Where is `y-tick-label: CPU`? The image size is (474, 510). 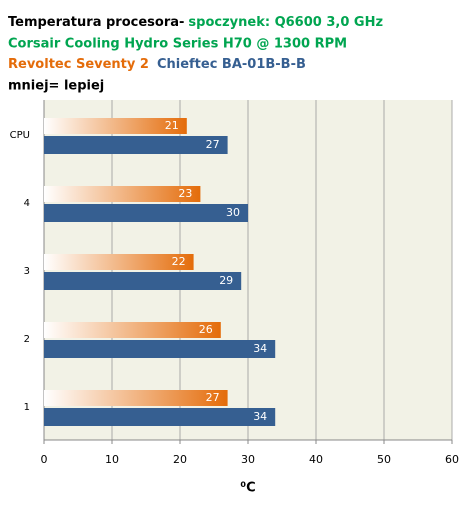 y-tick-label: CPU is located at coordinates (20, 135).